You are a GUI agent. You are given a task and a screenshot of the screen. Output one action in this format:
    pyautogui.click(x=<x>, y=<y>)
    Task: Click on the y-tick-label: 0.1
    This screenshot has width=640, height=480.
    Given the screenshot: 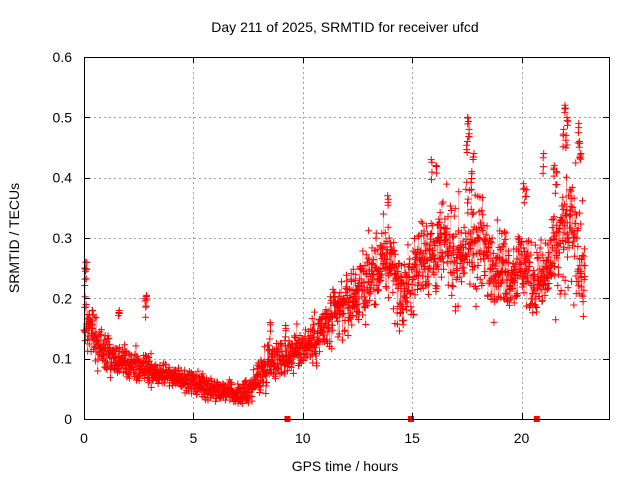 What is the action you would take?
    pyautogui.click(x=63, y=359)
    